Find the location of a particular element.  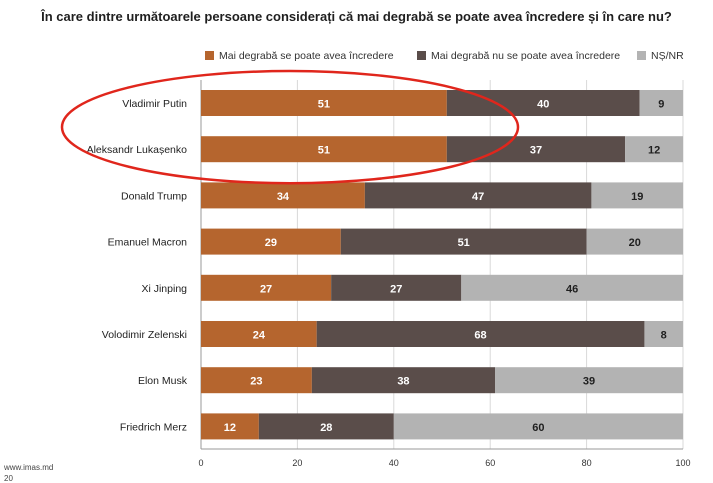

data-label: 9 is located at coordinates (661, 105).